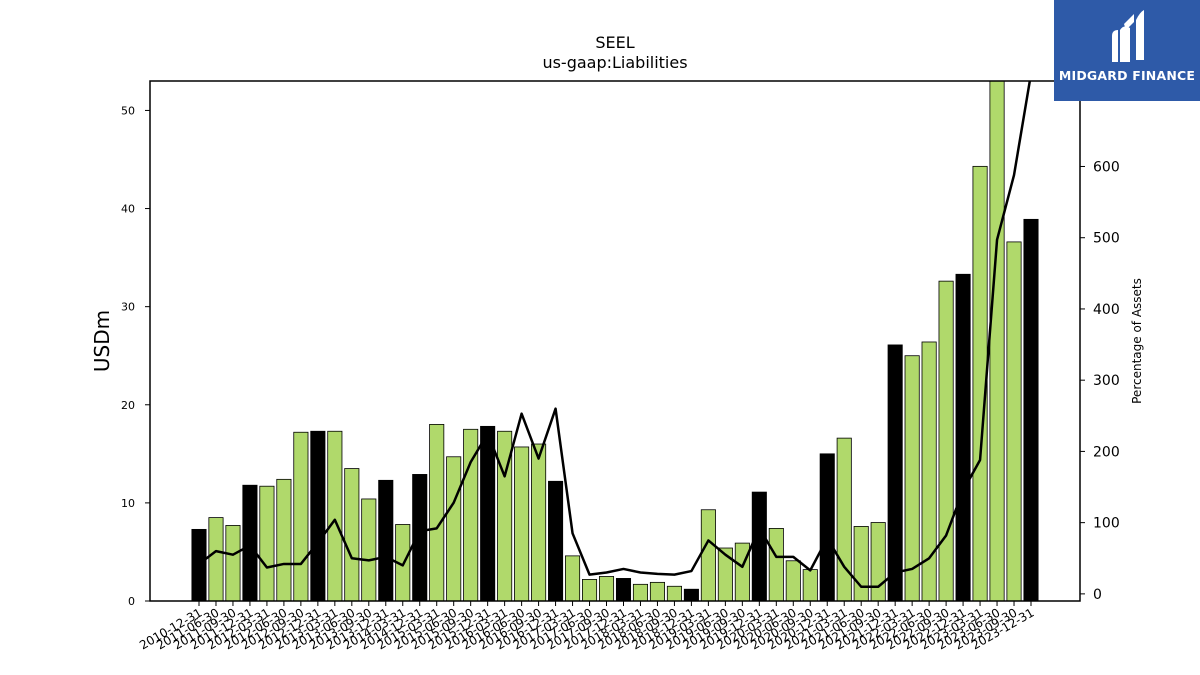  What do you see at coordinates (135, 356) in the screenshot?
I see `y-axis: 0 10 20 30 40 50` at bounding box center [135, 356].